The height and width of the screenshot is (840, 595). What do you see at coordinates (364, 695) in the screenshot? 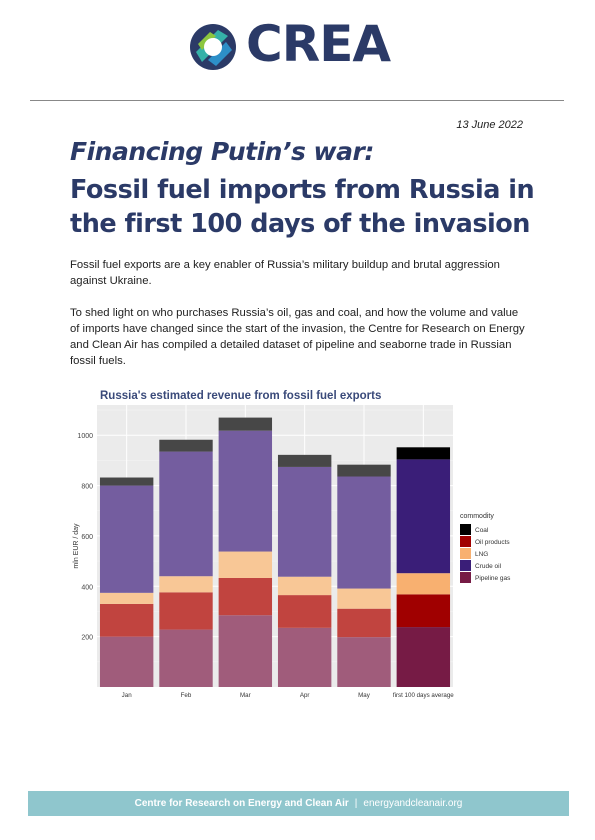
I see `x-tick-label: May` at bounding box center [364, 695].